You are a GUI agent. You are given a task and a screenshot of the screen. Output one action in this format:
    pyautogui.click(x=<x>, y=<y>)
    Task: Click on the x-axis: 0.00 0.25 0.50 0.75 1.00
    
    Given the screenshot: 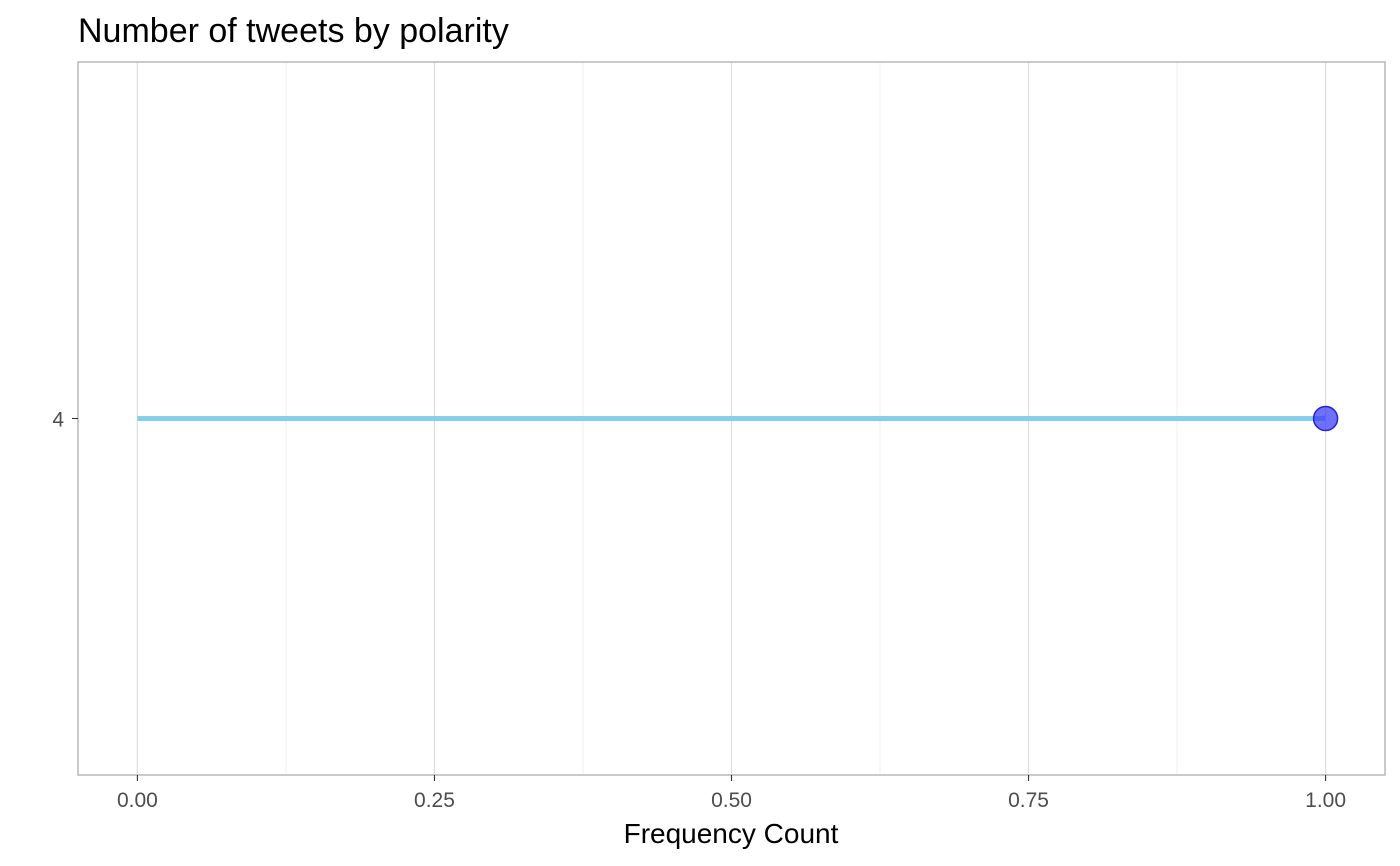 What is the action you would take?
    pyautogui.click(x=731, y=793)
    